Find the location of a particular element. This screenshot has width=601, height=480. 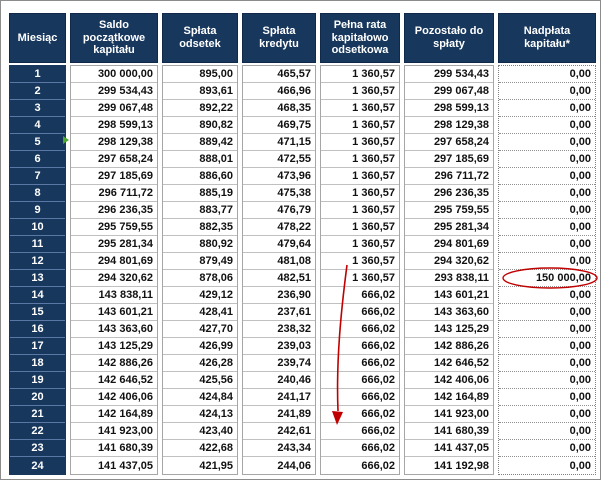

table-cell-interest: 889,42 is located at coordinates (200, 142).